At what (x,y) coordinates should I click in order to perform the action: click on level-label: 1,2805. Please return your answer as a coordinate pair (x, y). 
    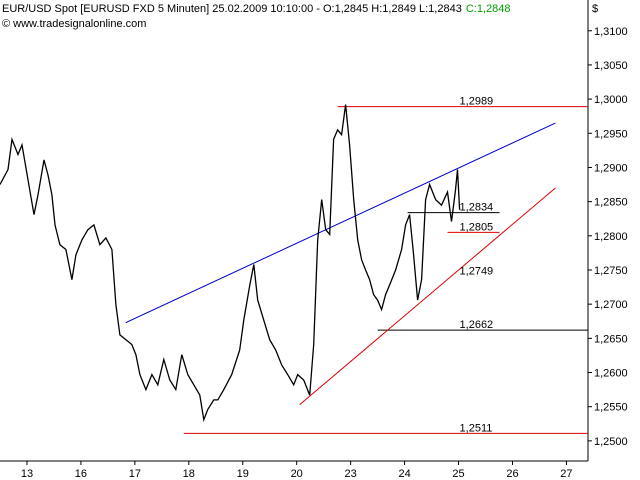
    Looking at the image, I should click on (477, 227).